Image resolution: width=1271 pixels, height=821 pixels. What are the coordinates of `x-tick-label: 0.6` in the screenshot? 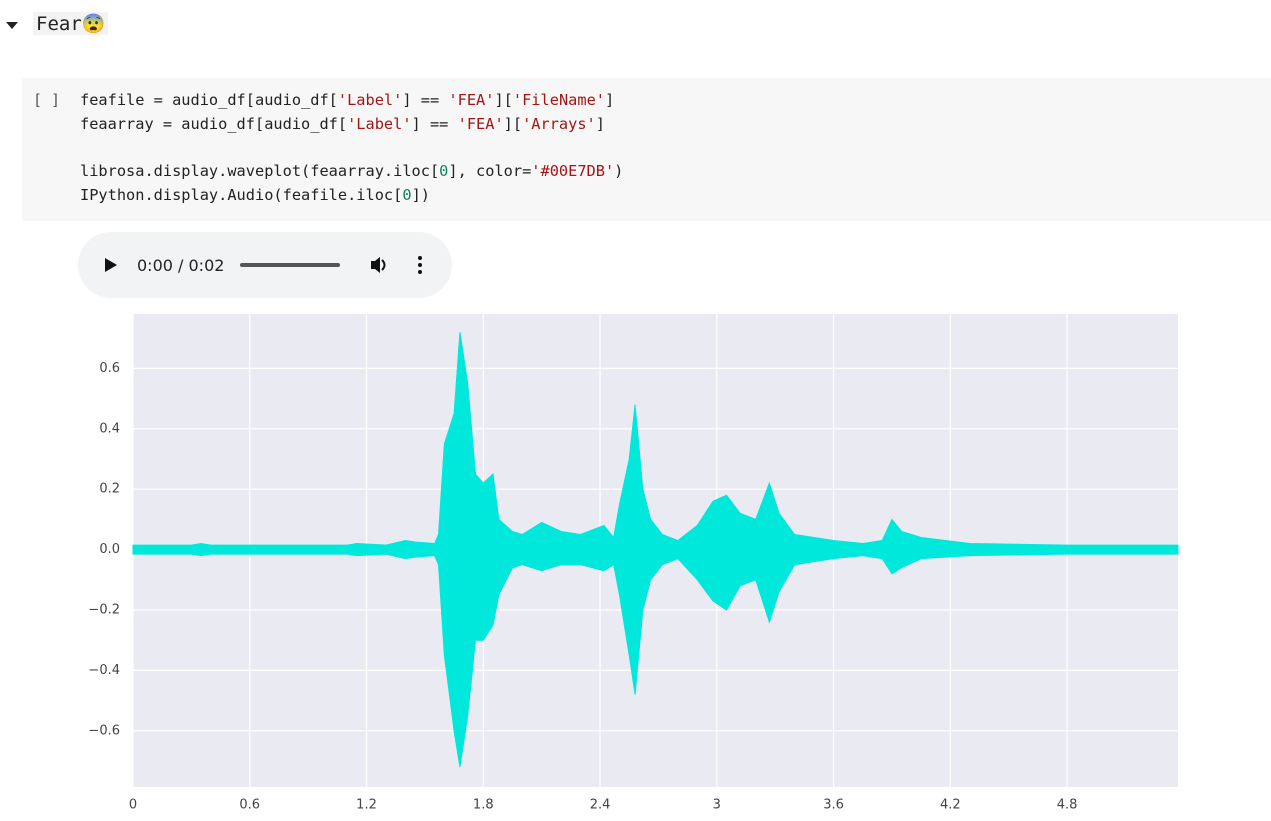 It's located at (249, 805).